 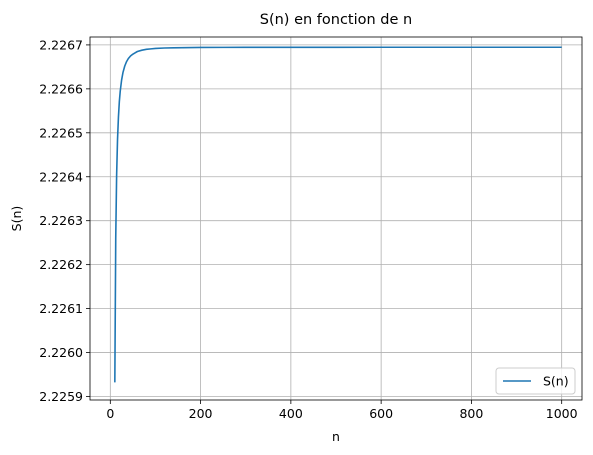 What do you see at coordinates (201, 413) in the screenshot?
I see `x-tick-label: 200` at bounding box center [201, 413].